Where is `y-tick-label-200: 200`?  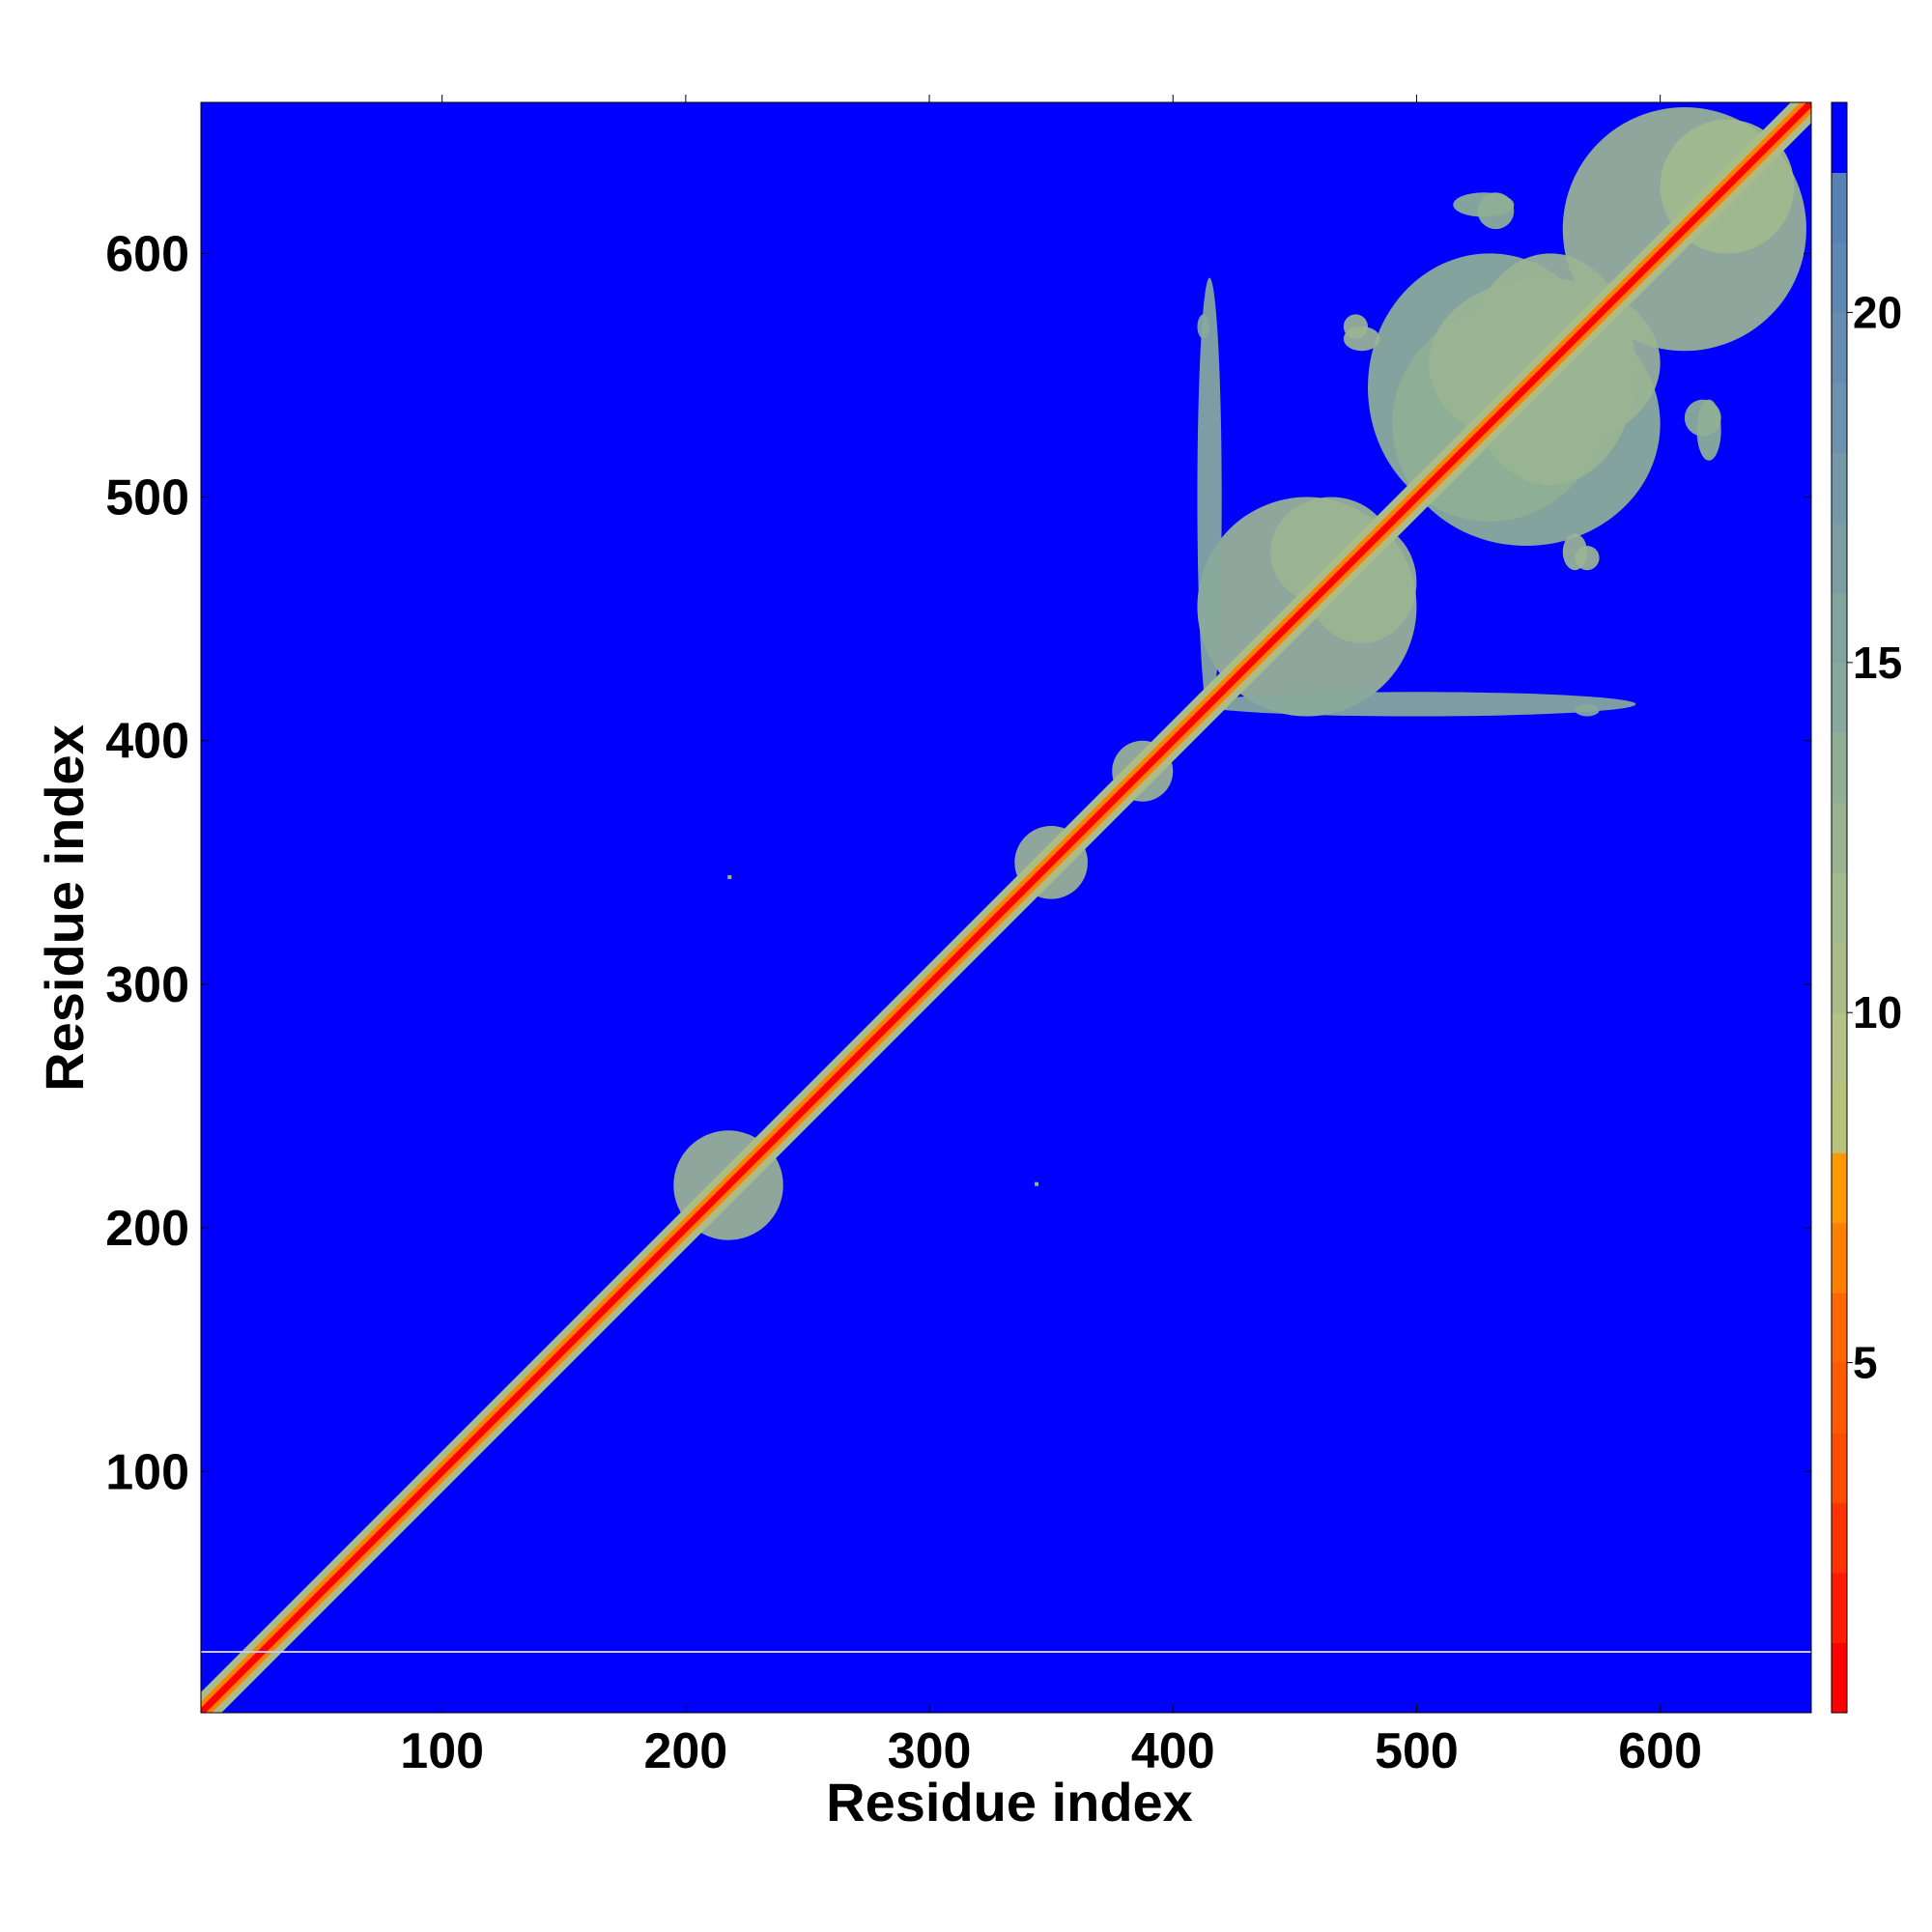 y-tick-label-200: 200 is located at coordinates (147, 1229).